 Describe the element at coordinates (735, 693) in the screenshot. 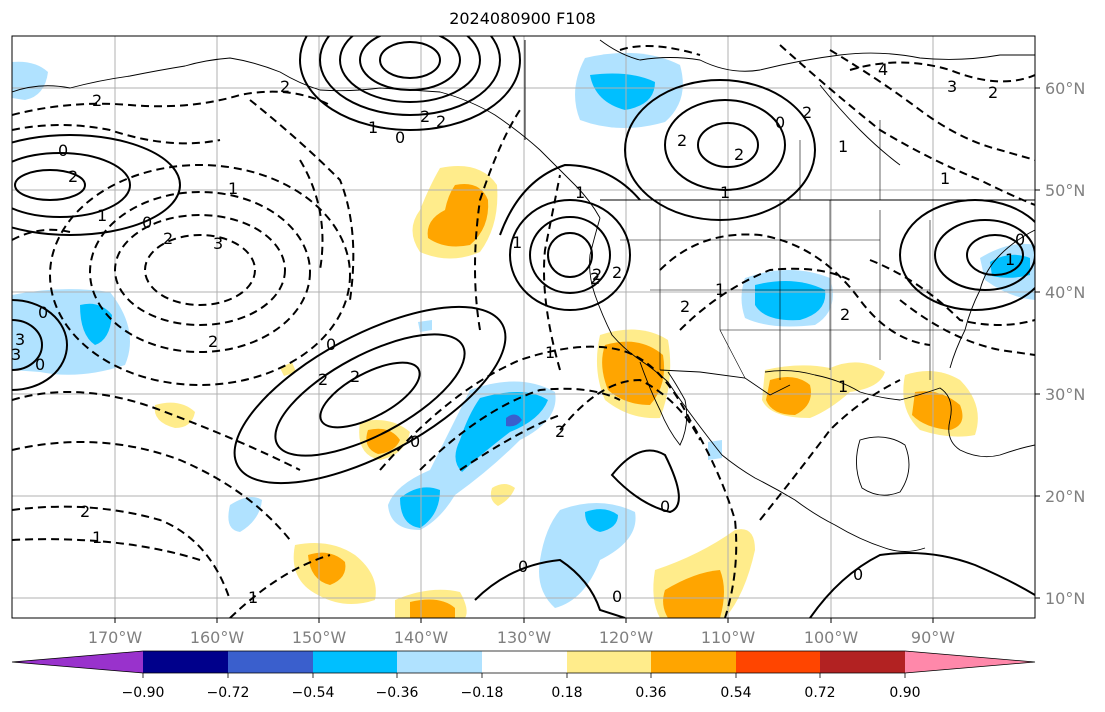

I see `colorbar-tick-label: 0.54` at that location.